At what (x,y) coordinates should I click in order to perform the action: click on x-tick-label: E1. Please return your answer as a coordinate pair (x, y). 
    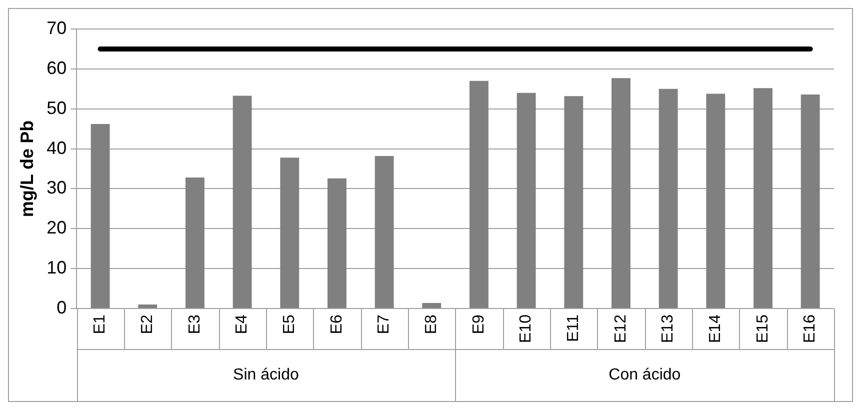
    Looking at the image, I should click on (100, 324).